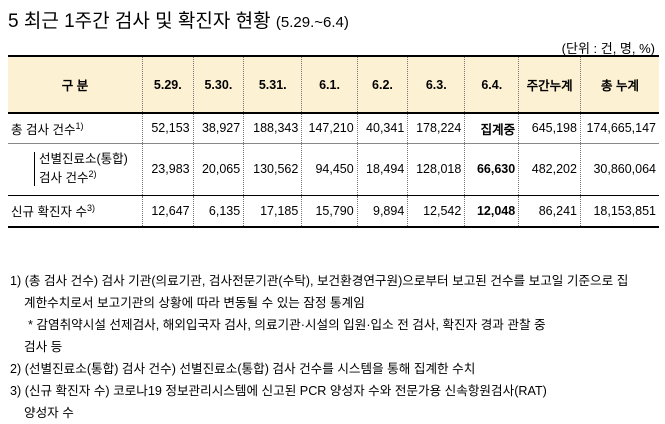  What do you see at coordinates (168, 169) in the screenshot?
I see `table-cell: 23,983` at bounding box center [168, 169].